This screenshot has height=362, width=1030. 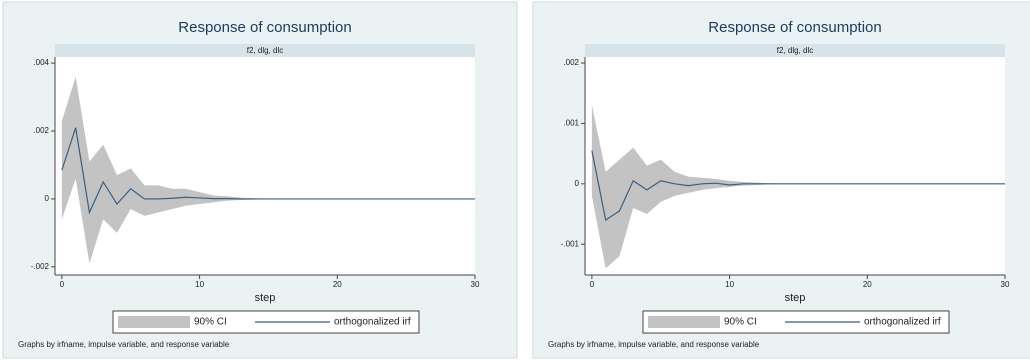 I want to click on y-tick-label: .004, so click(x=41, y=62).